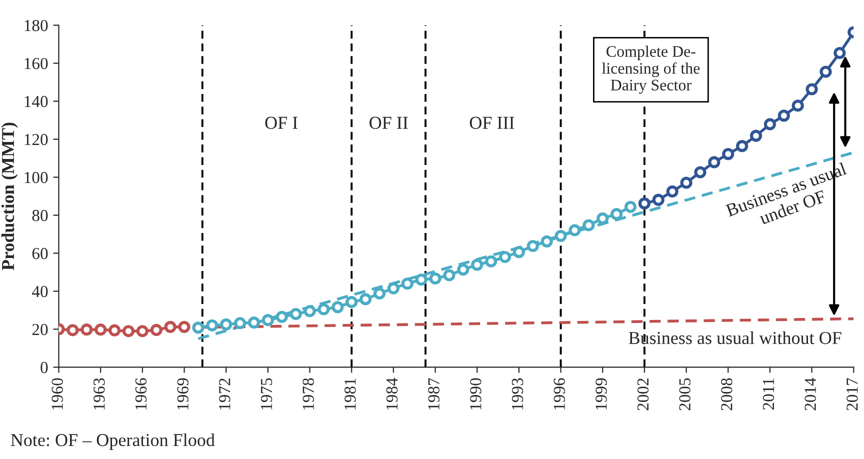 Image resolution: width=864 pixels, height=459 pixels. What do you see at coordinates (9, 196) in the screenshot?
I see `y-axis-title: Production (MMT)` at bounding box center [9, 196].